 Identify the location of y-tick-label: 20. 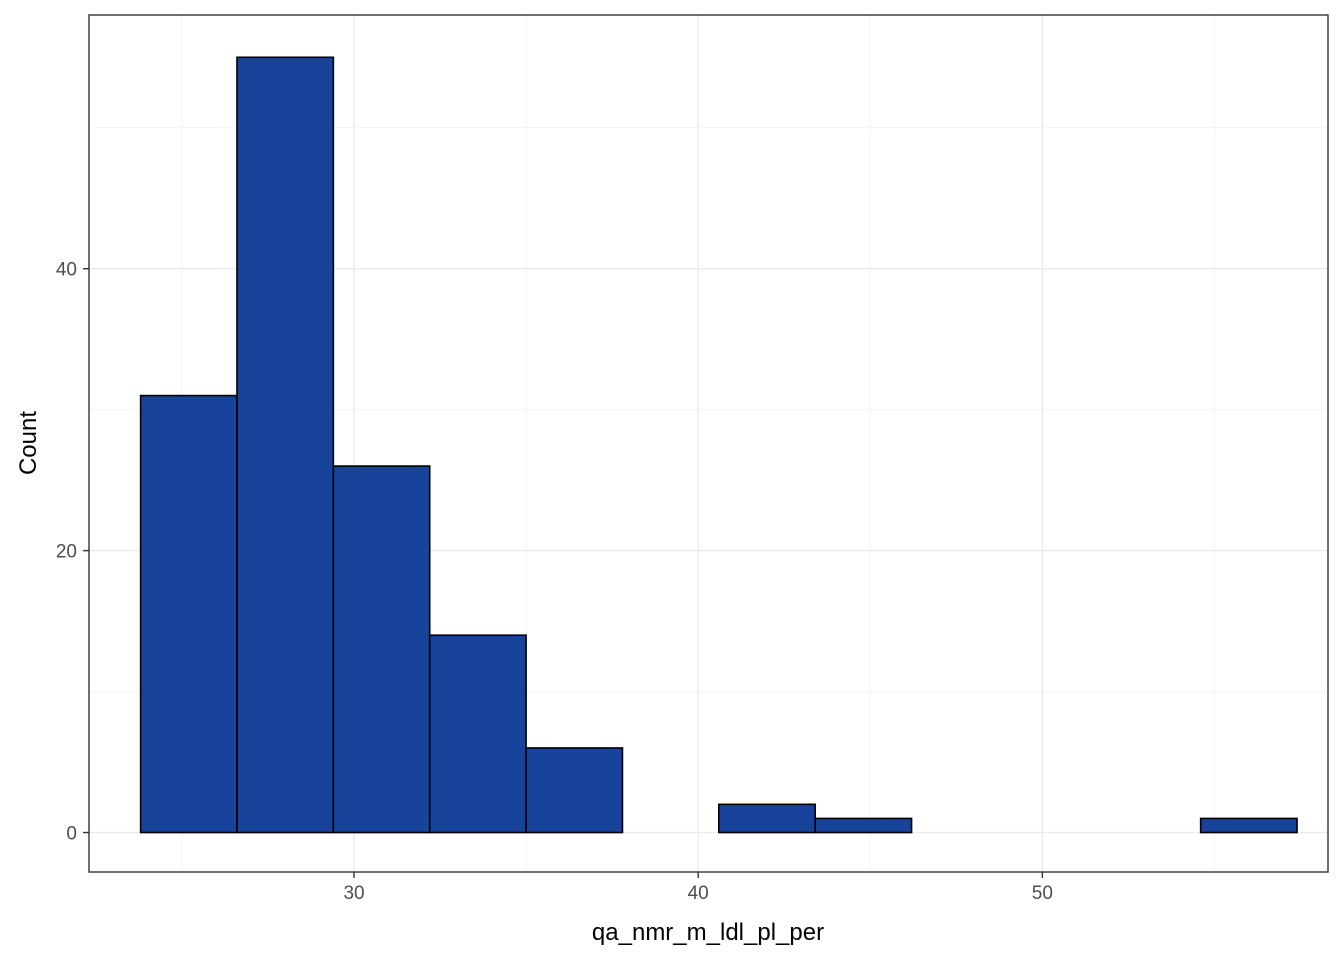
(66, 552).